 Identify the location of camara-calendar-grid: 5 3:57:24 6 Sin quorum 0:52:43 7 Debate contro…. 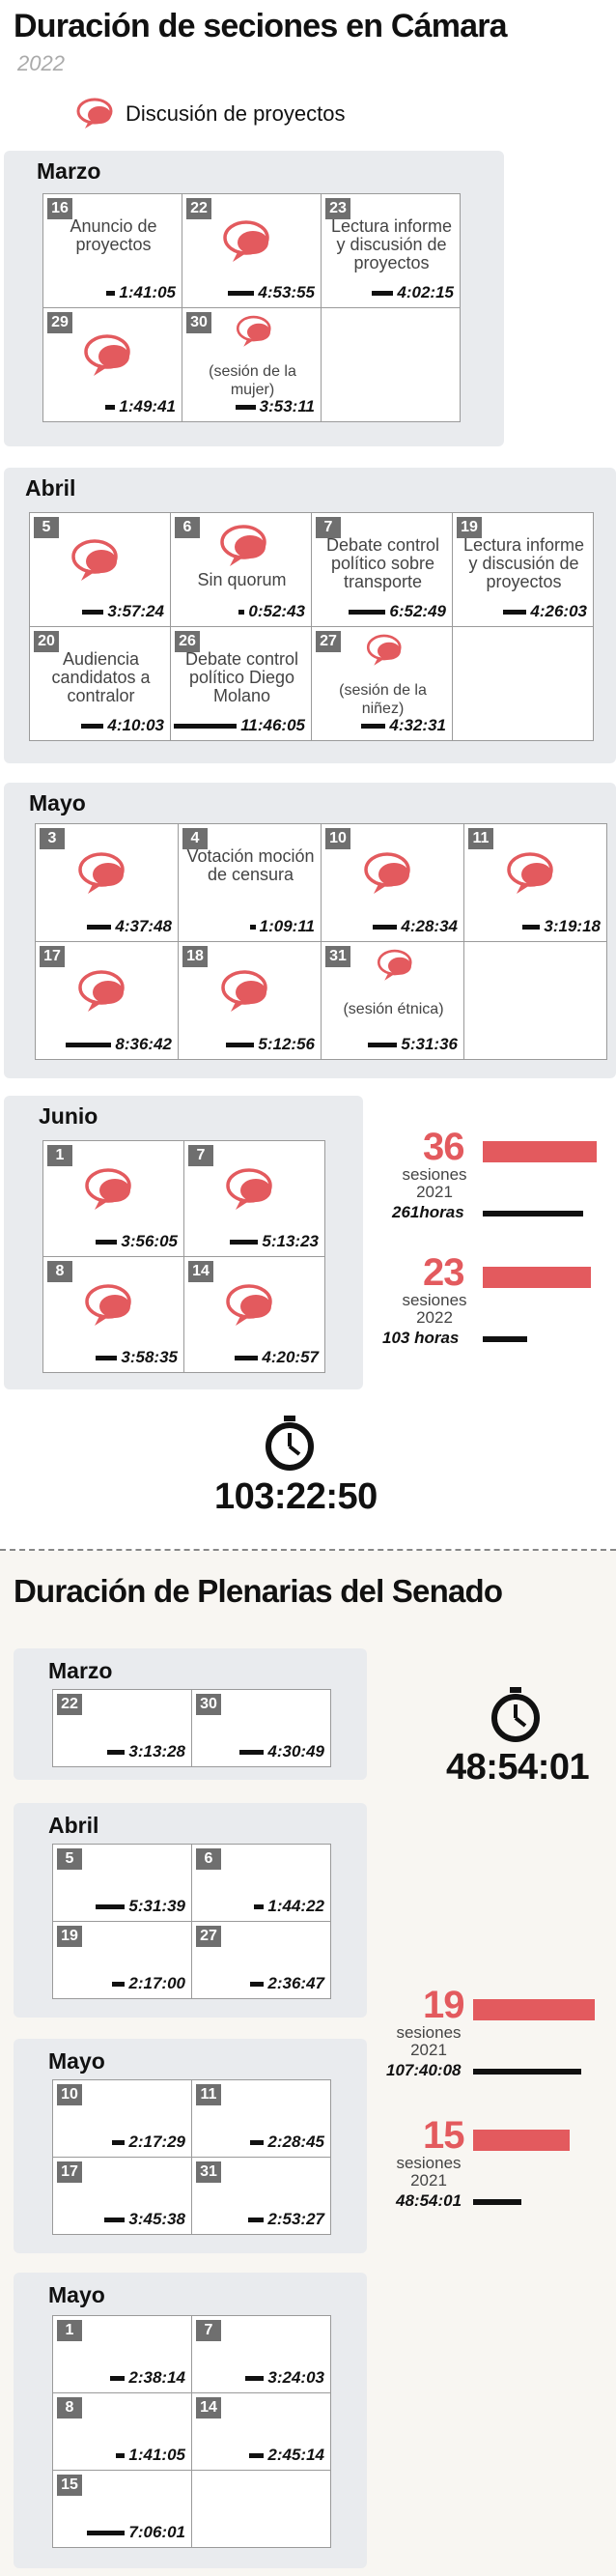
(312, 627).